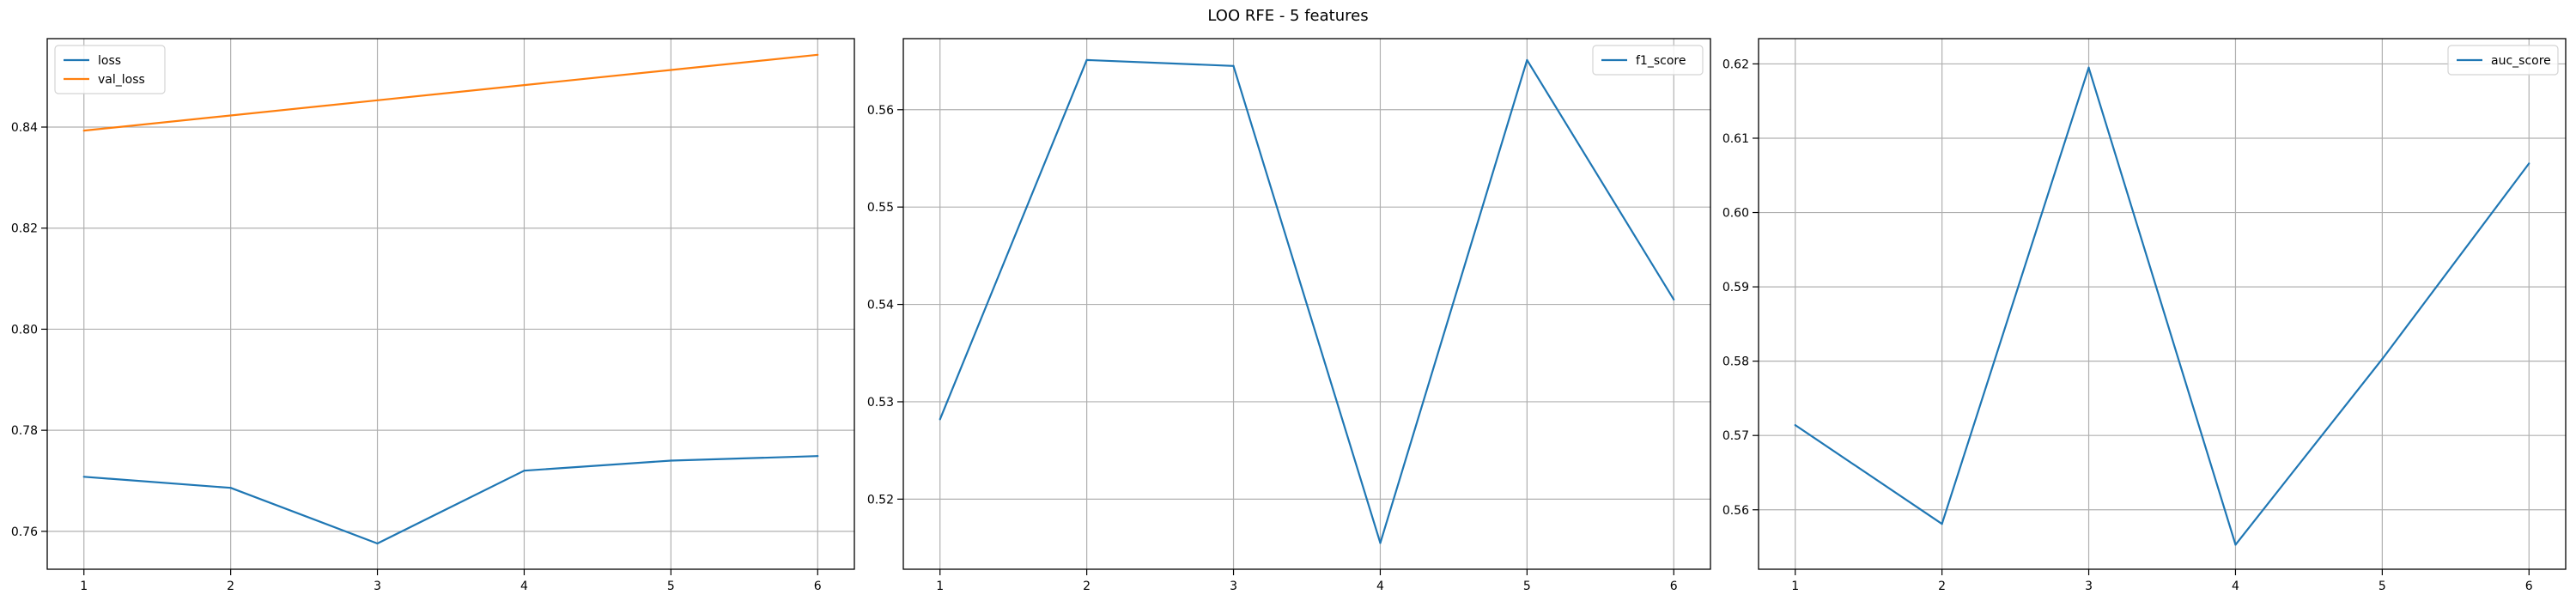 This screenshot has width=2576, height=601. I want to click on legend-label-auc_score: auc_score, so click(2521, 61).